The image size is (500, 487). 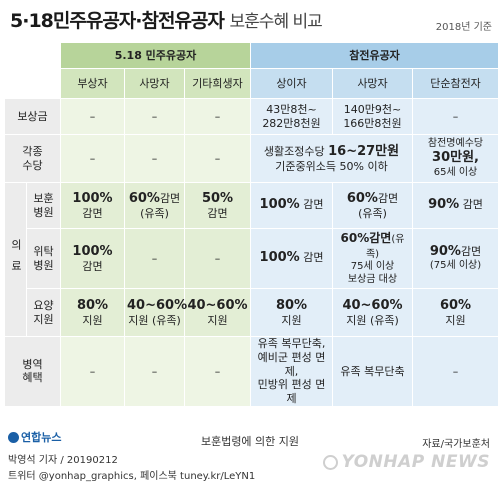 I want to click on yonhap-logo: 연합뉴스, so click(x=34, y=437).